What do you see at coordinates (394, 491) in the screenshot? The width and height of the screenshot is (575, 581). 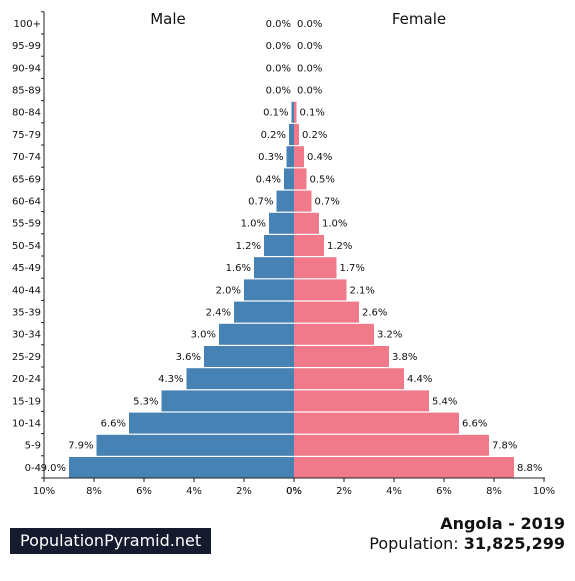 I see `x-tick-label-right: 4%` at bounding box center [394, 491].